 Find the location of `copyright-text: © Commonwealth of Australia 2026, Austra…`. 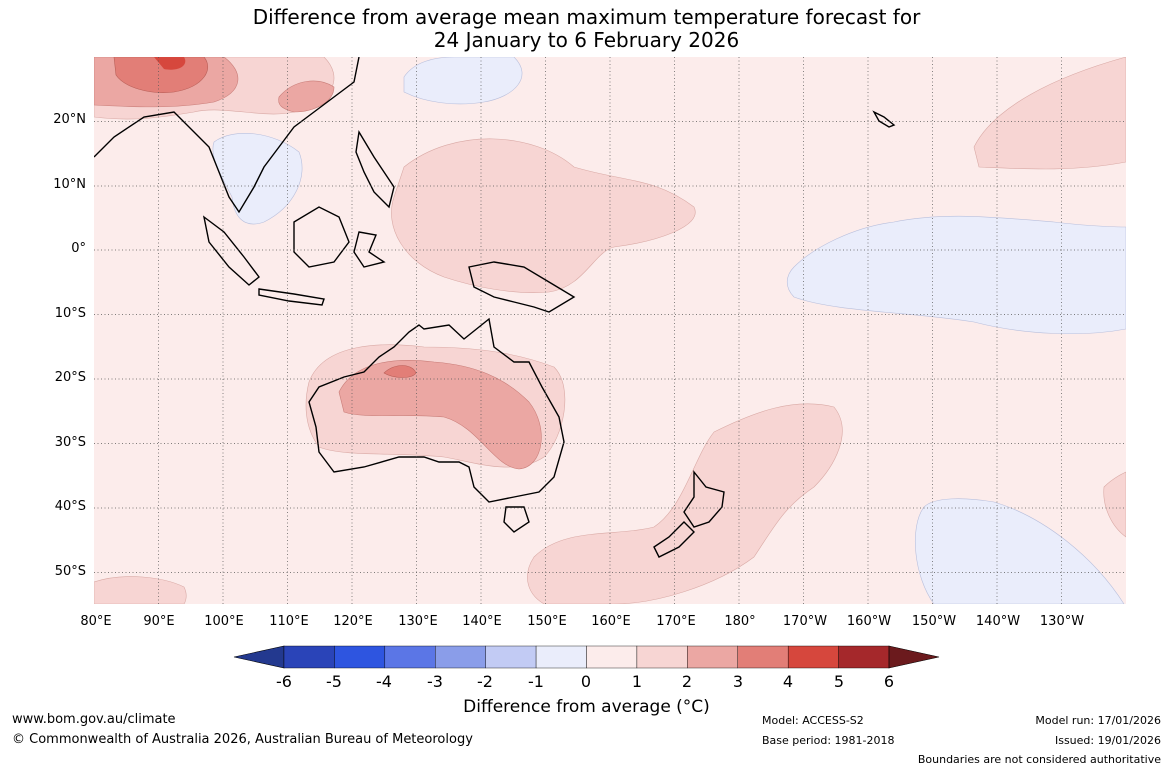

copyright-text: © Commonwealth of Australia 2026, Austra… is located at coordinates (242, 739).